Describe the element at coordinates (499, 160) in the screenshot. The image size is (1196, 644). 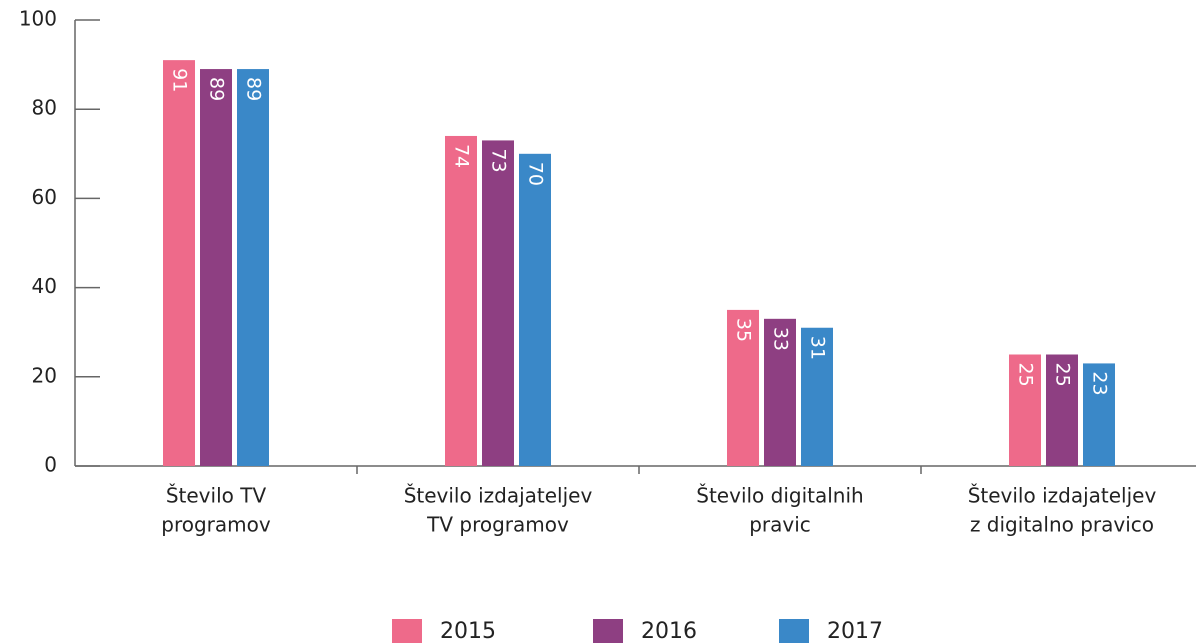
I see `data-label: 73` at that location.